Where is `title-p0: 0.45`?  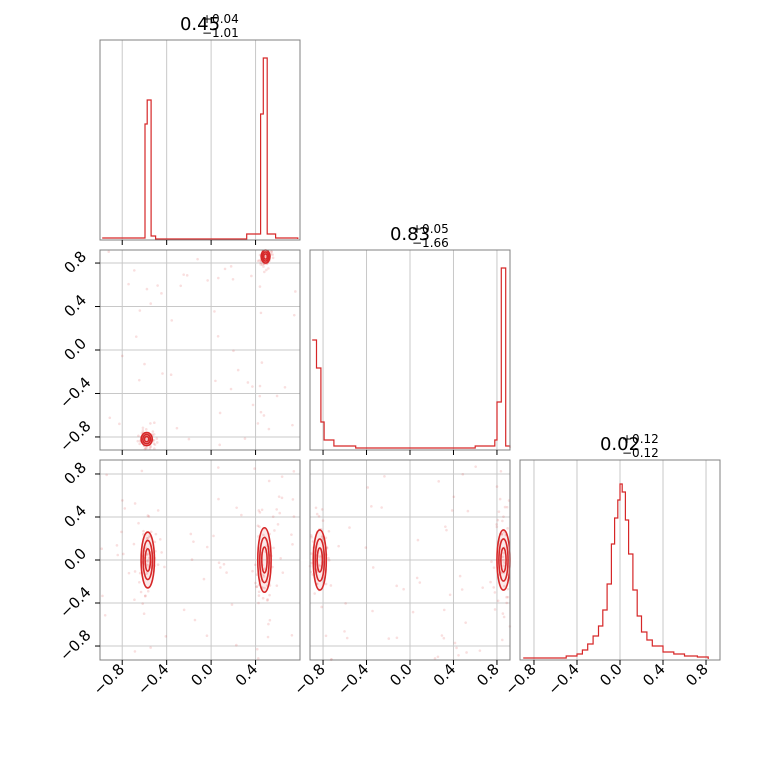 title-p0: 0.45 is located at coordinates (200, 24).